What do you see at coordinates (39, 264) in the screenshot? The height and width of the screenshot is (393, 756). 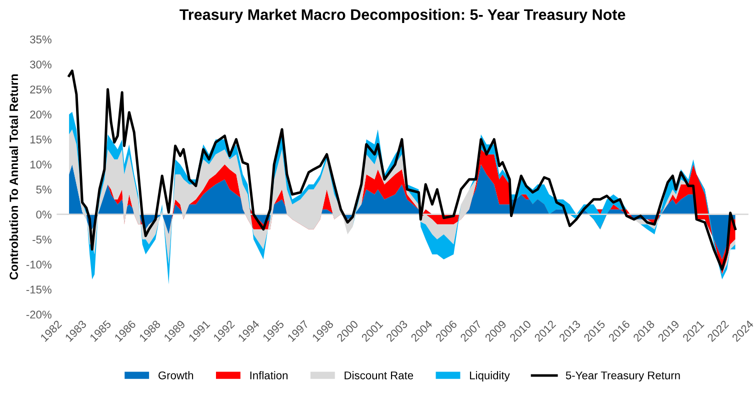 I see `y-tick-label: -10%` at bounding box center [39, 264].